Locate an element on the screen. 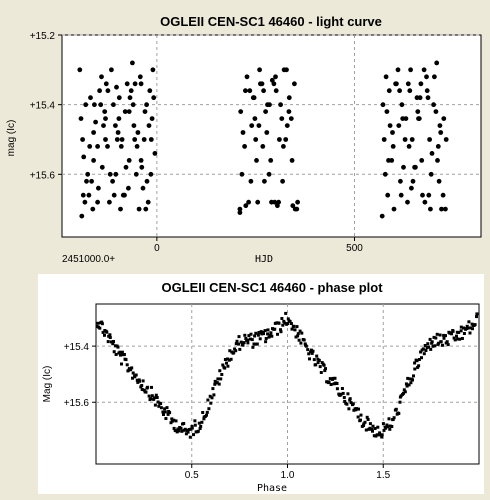  phase-plot-y-axis-label: Mag (Ic) is located at coordinates (47, 384).